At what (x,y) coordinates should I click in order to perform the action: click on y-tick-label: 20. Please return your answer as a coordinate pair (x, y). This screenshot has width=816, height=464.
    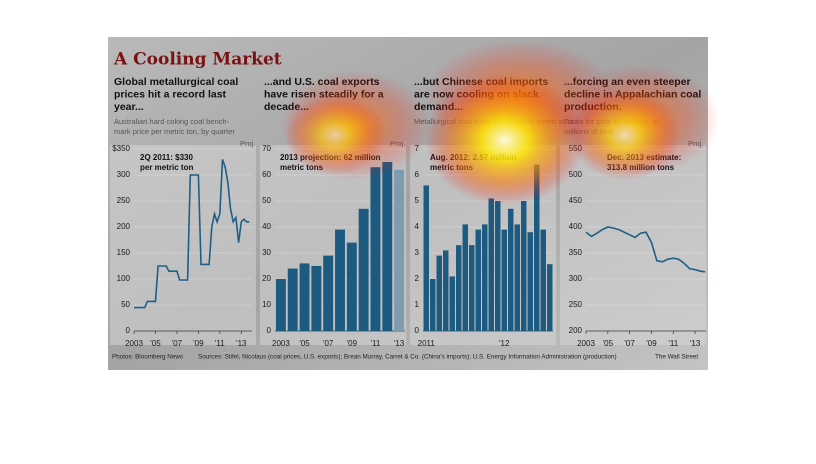
    Looking at the image, I should click on (266, 278).